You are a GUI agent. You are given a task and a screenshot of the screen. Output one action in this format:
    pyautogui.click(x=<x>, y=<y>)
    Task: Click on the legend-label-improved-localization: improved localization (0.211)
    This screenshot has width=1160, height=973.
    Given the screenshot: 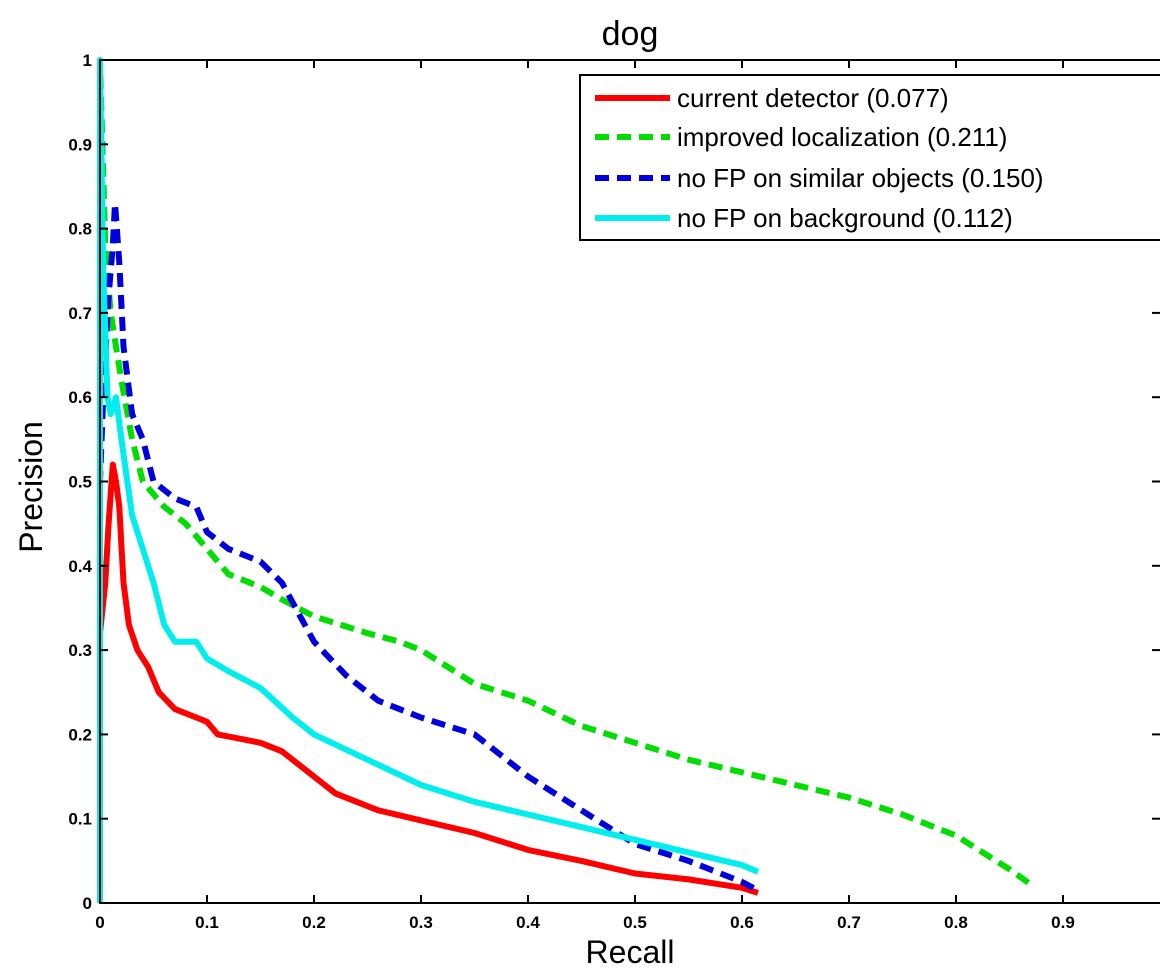 What is the action you would take?
    pyautogui.click(x=842, y=137)
    